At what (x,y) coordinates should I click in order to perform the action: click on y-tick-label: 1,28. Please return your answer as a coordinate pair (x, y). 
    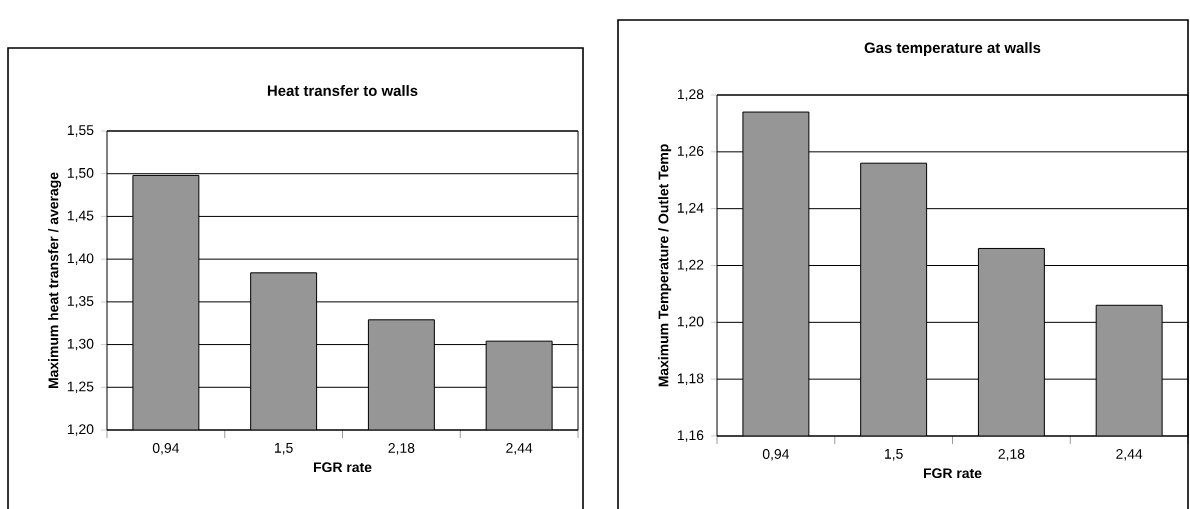
    Looking at the image, I should click on (690, 95).